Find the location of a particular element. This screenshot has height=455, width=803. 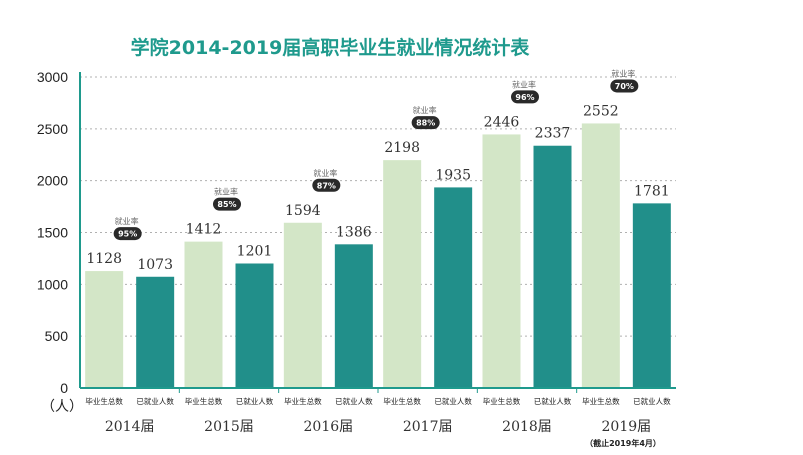

y-axis: 0 500 1000 1500 2000 2500 3000 is located at coordinates (59, 232).